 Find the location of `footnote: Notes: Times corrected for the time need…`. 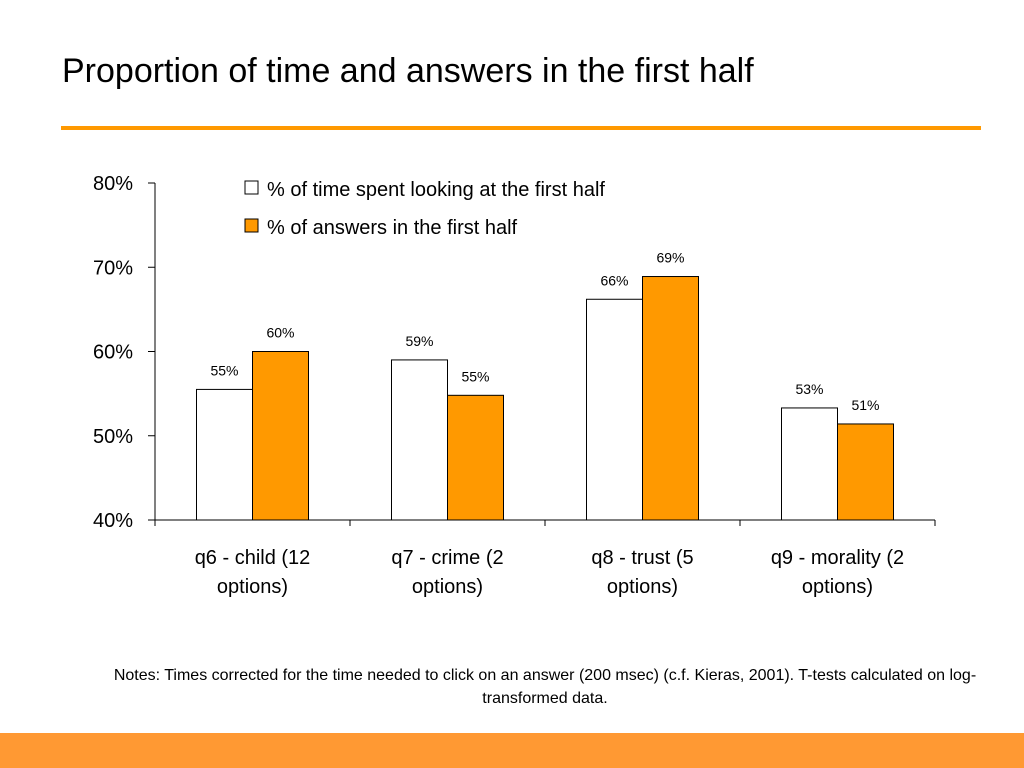

footnote: Notes: Times corrected for the time need… is located at coordinates (545, 687).